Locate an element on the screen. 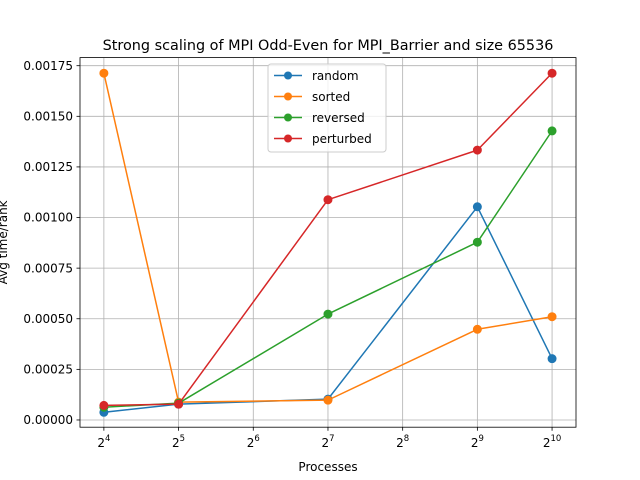  y-tick-label: 0.00025 is located at coordinates (48, 370).